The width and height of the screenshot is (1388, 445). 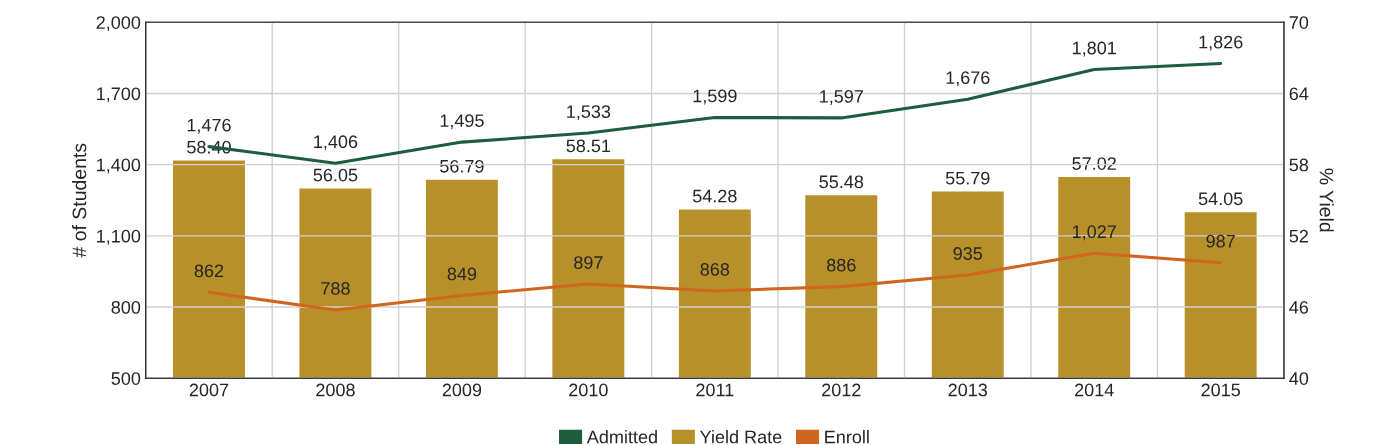 I want to click on data-label: 54.05, so click(x=1220, y=199).